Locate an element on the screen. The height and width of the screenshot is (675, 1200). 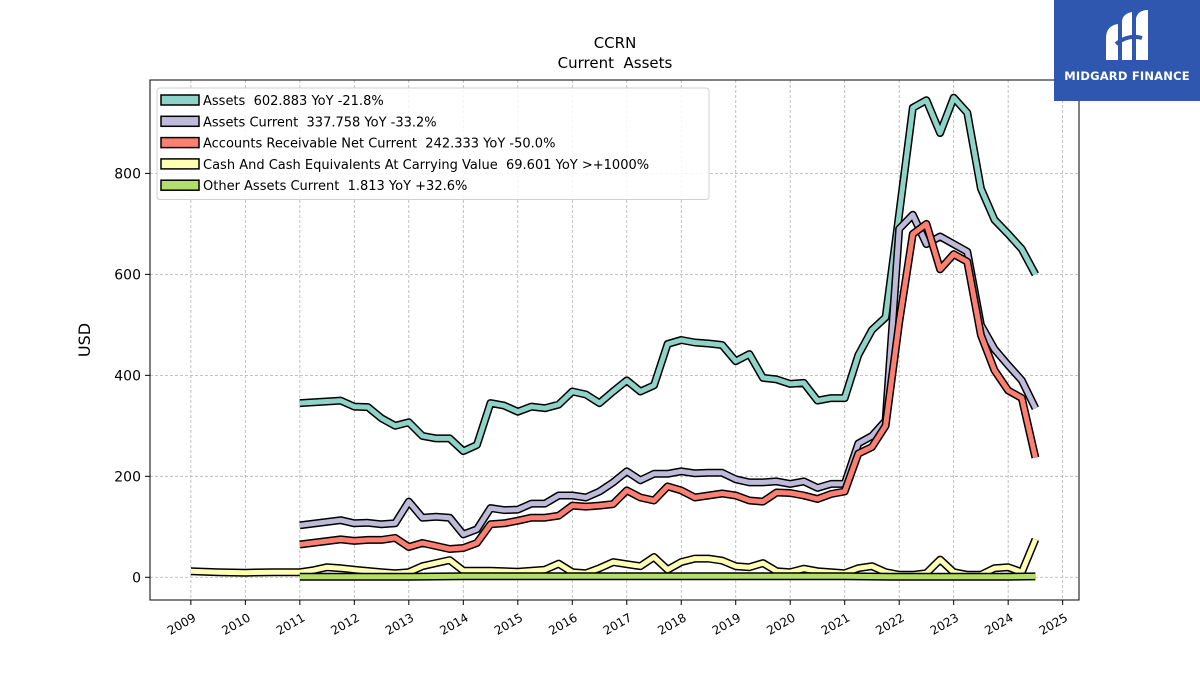
y-tick-label: 200 is located at coordinates (127, 477).